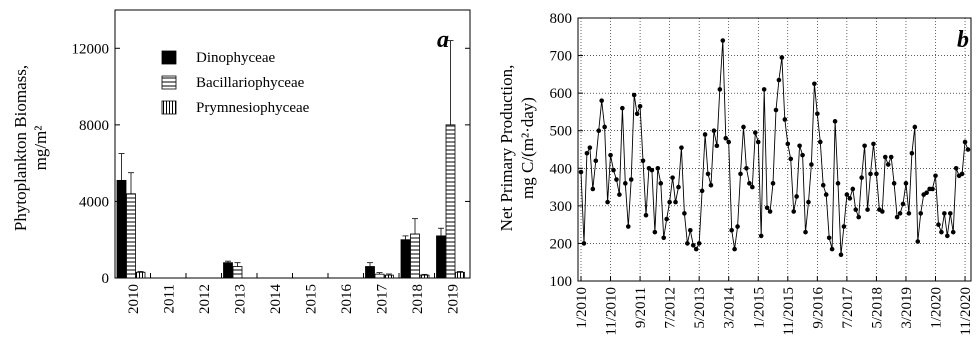 Image resolution: width=977 pixels, height=349 pixels. I want to click on x-tick-label: 5/2018, so click(877, 308).